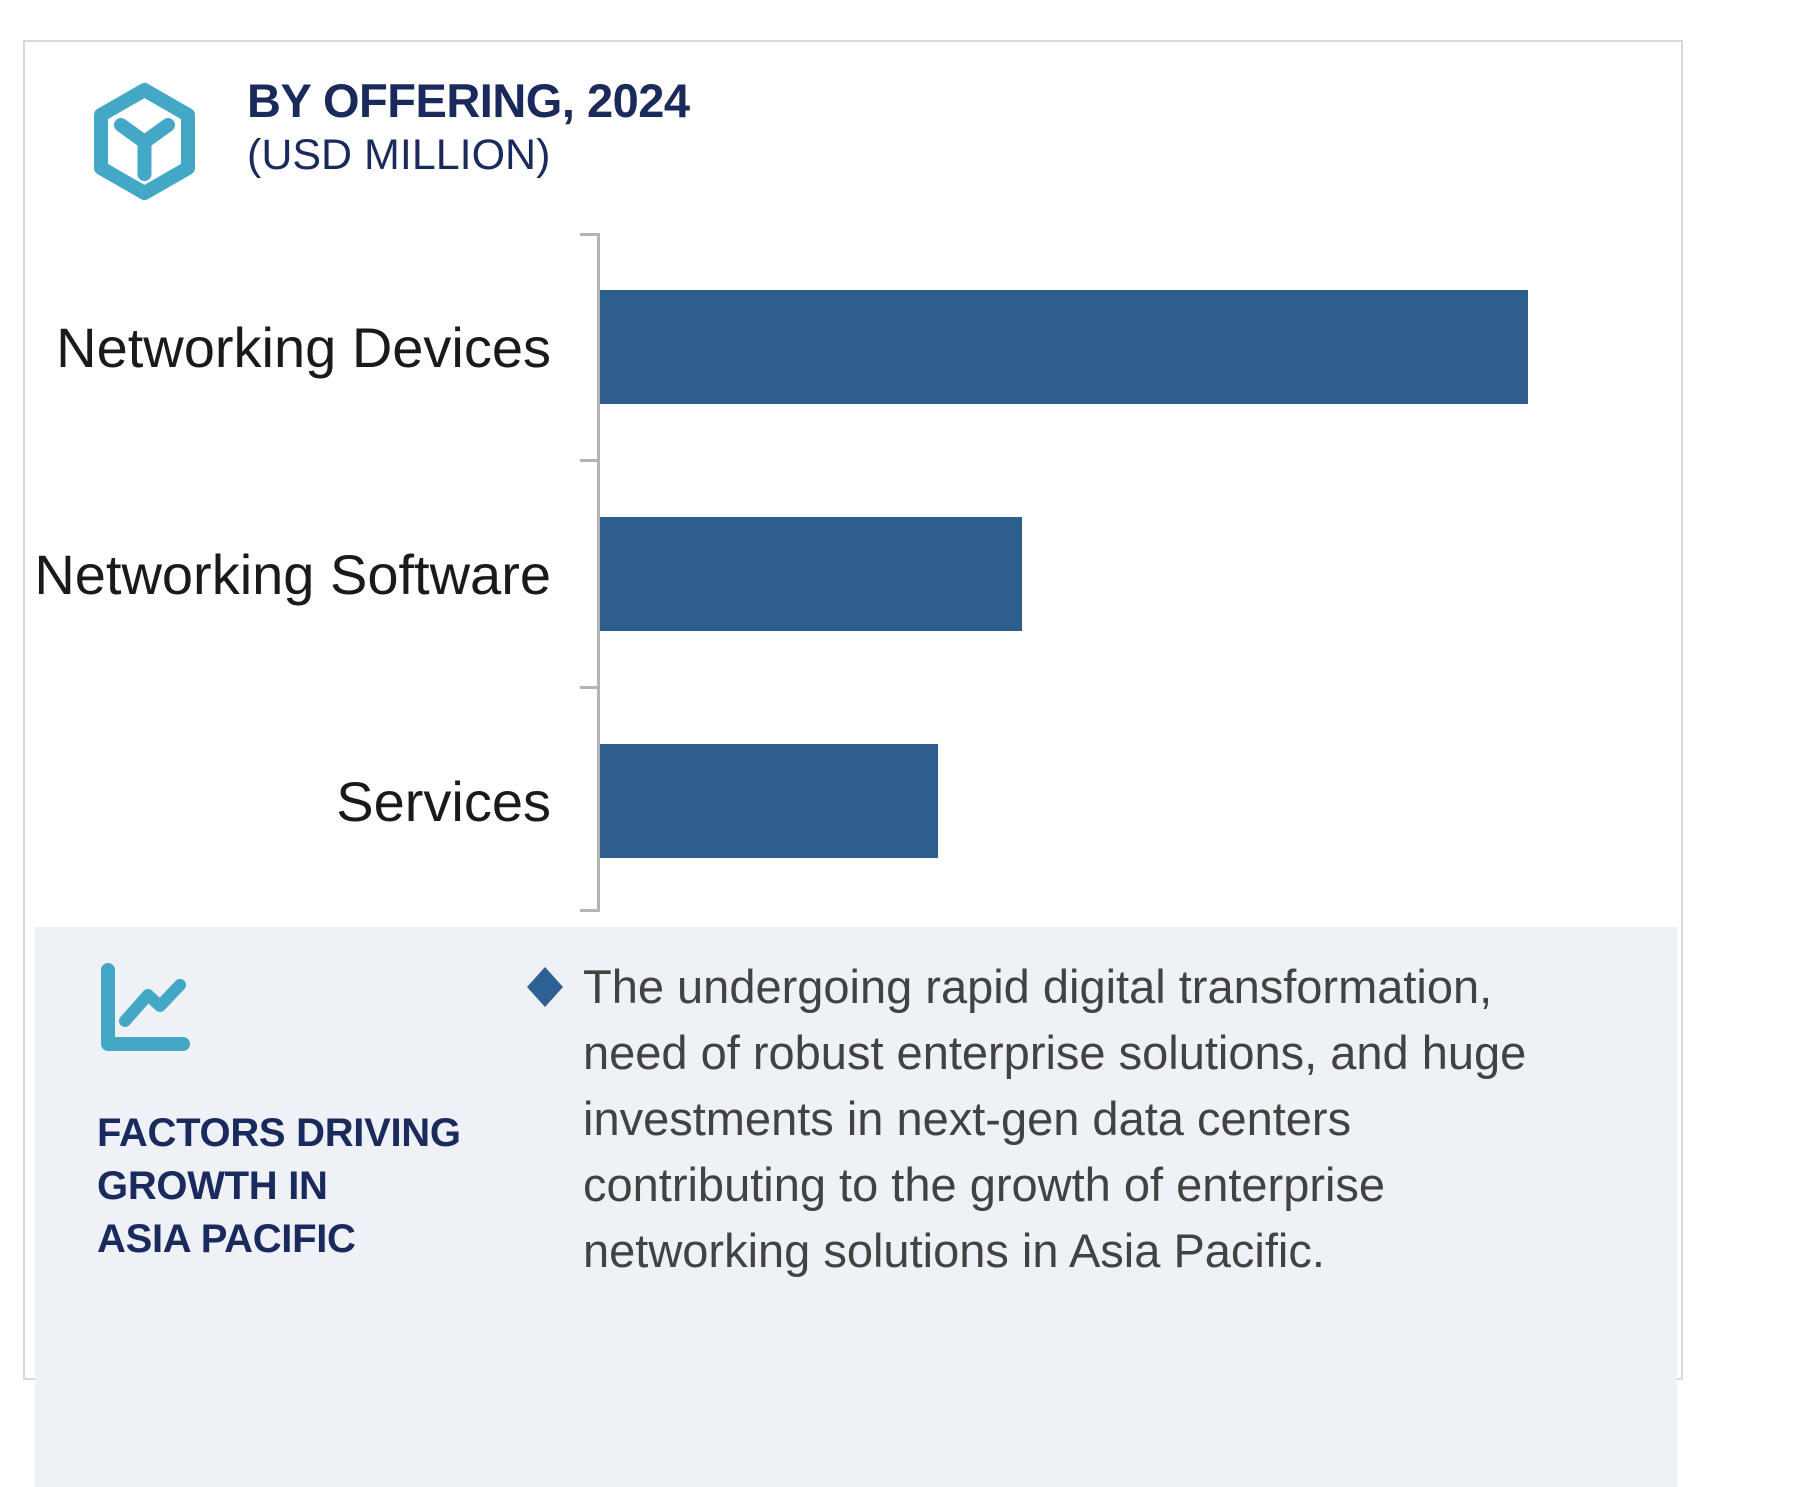 The image size is (1813, 1487). What do you see at coordinates (967, 1118) in the screenshot?
I see `growth-factor-text-line: investments in next-gen data centers` at bounding box center [967, 1118].